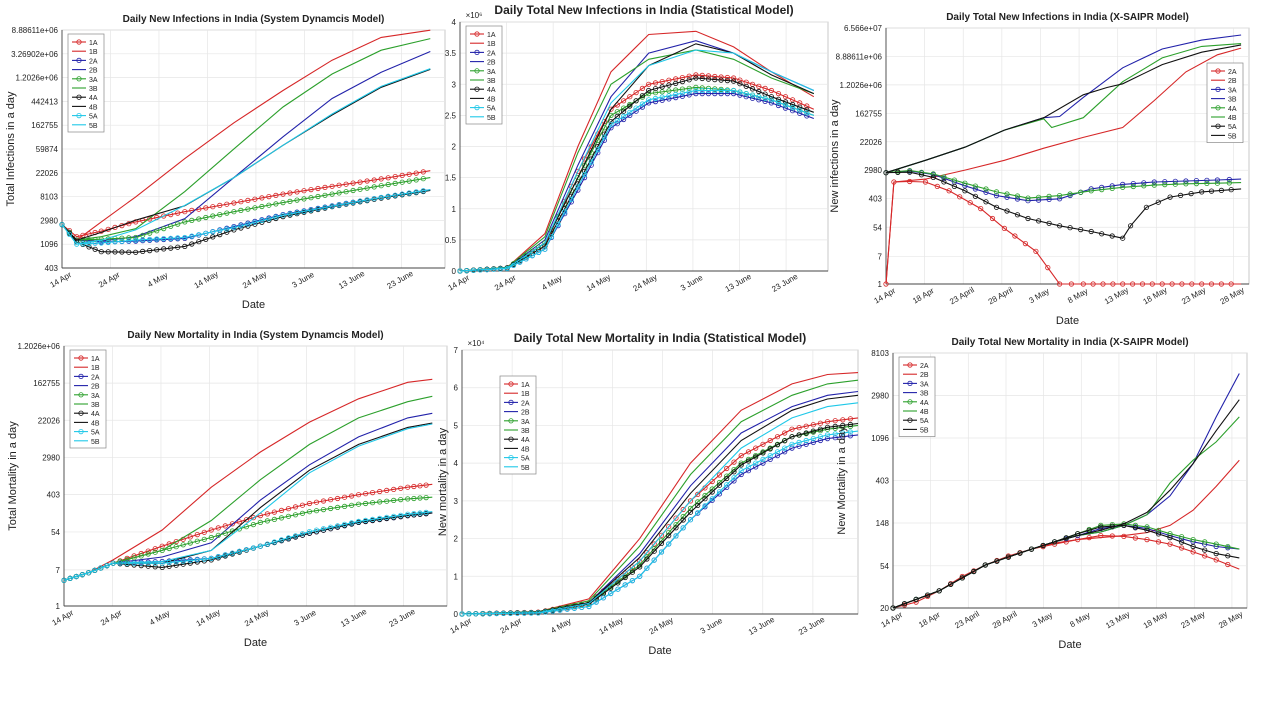 The width and height of the screenshot is (1280, 720). I want to click on x-tick-label: 4 May, so click(159, 617).